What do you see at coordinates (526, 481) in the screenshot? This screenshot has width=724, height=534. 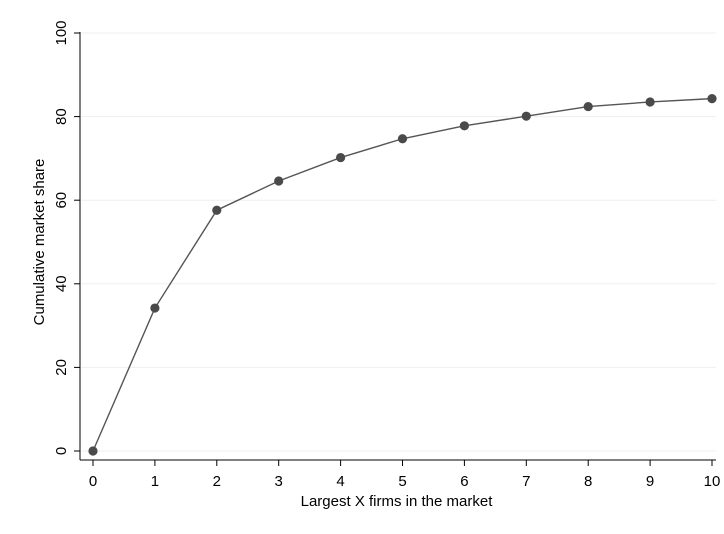 I see `x-tick-label-7: 7` at bounding box center [526, 481].